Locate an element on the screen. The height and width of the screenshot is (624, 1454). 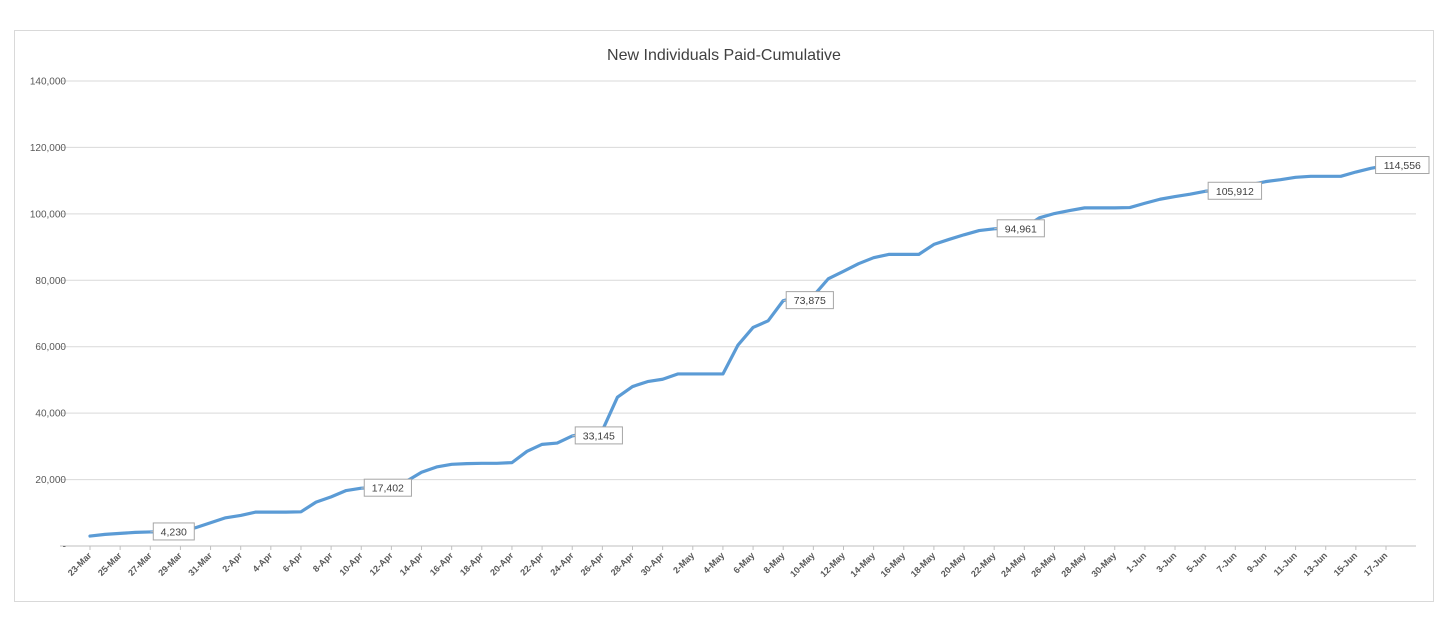
x-tick-label: 12-Apr is located at coordinates (382, 564).